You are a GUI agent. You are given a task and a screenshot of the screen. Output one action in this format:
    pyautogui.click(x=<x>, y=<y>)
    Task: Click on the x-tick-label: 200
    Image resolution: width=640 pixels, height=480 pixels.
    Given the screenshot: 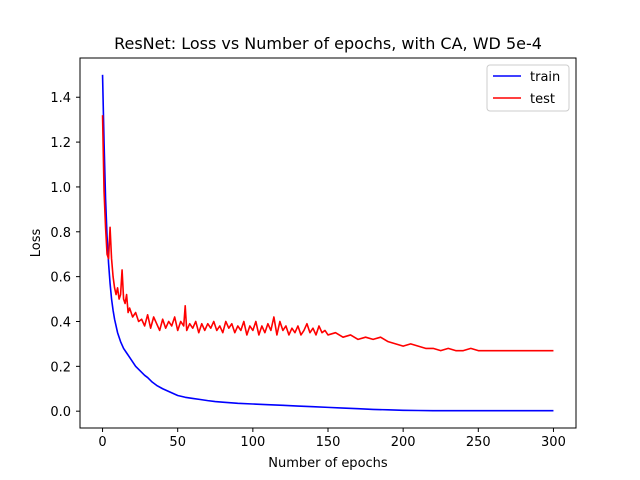 What is the action you would take?
    pyautogui.click(x=403, y=442)
    